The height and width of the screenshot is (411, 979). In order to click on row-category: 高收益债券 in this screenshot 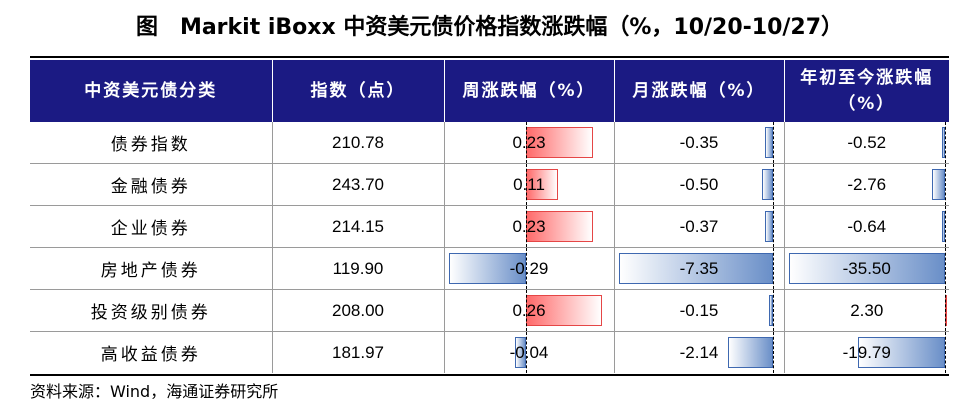, I will do `click(151, 352)`.